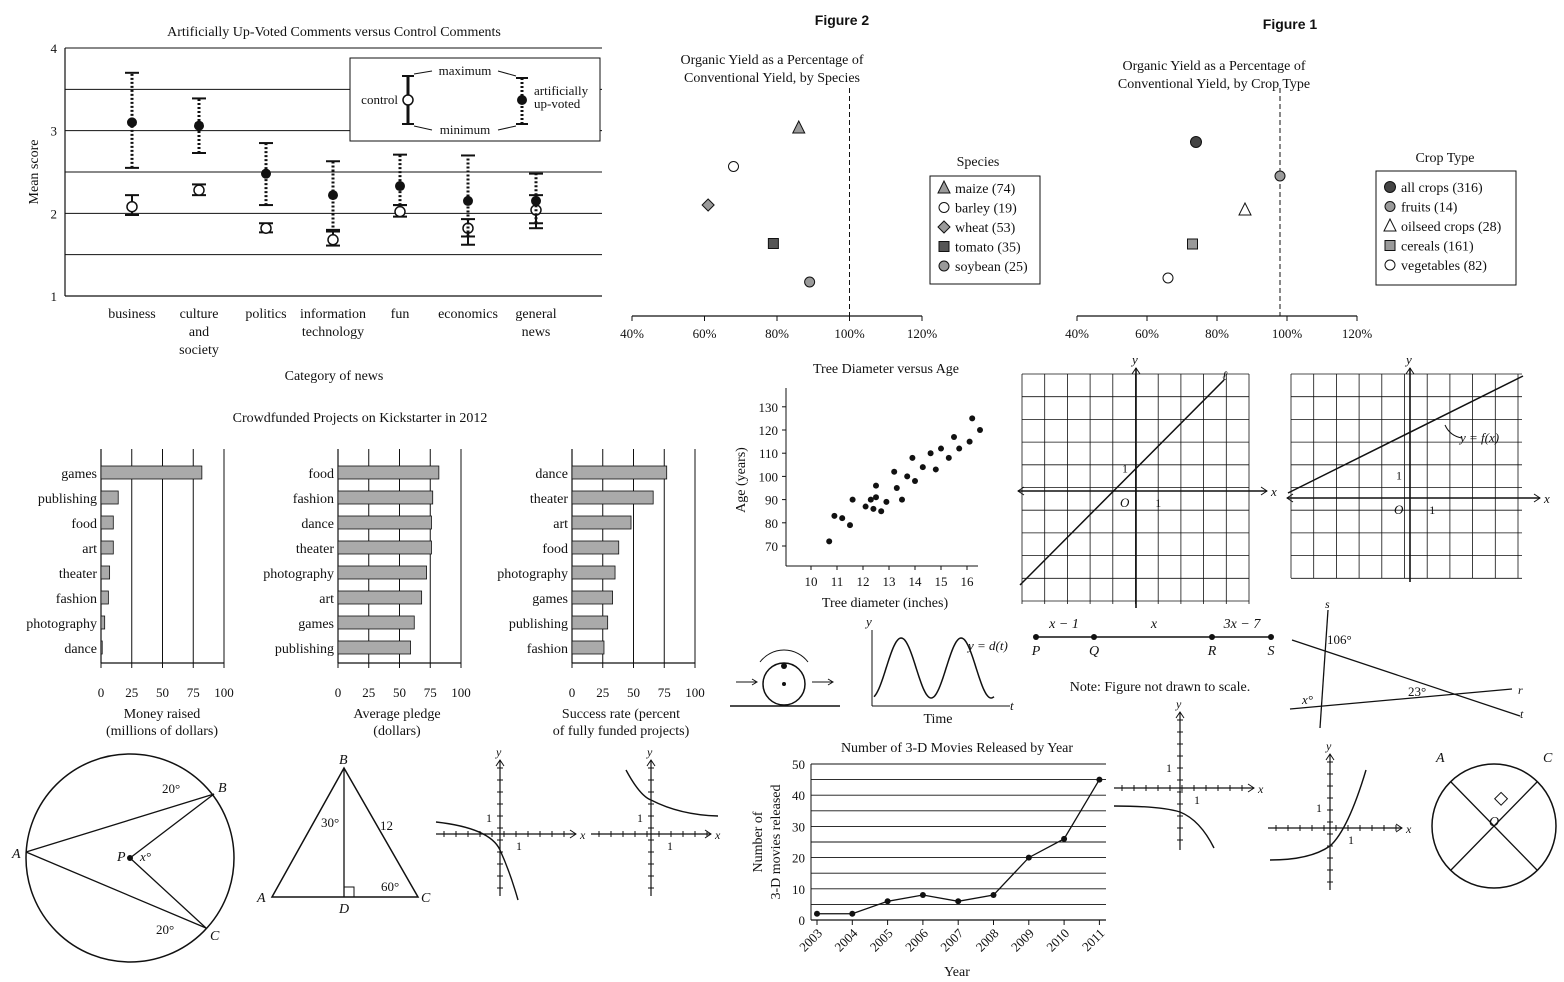 Image resolution: width=1564 pixels, height=982 pixels. What do you see at coordinates (991, 267) in the screenshot?
I see `legend-entry: soybean (25)` at bounding box center [991, 267].